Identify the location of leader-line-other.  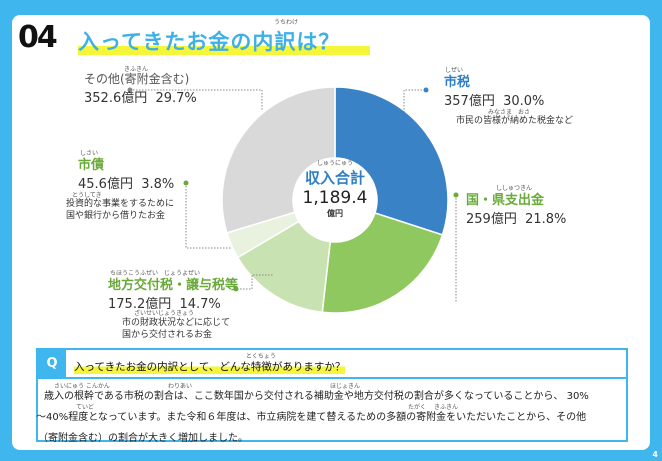
(196, 99).